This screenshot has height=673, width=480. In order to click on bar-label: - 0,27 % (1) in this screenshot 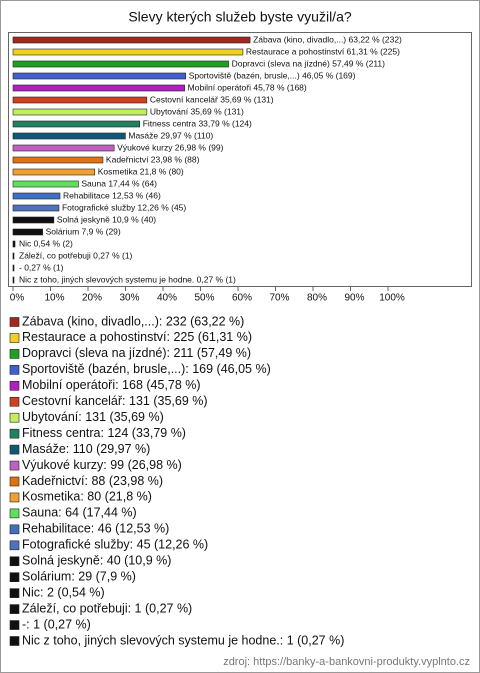, I will do `click(41, 267)`.